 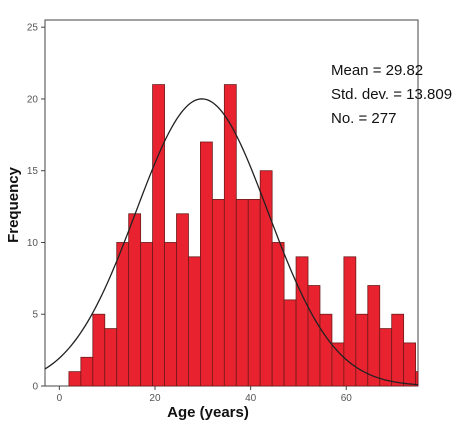 I want to click on stats-std-dev: Std. dev. = 13.809, so click(x=391, y=94).